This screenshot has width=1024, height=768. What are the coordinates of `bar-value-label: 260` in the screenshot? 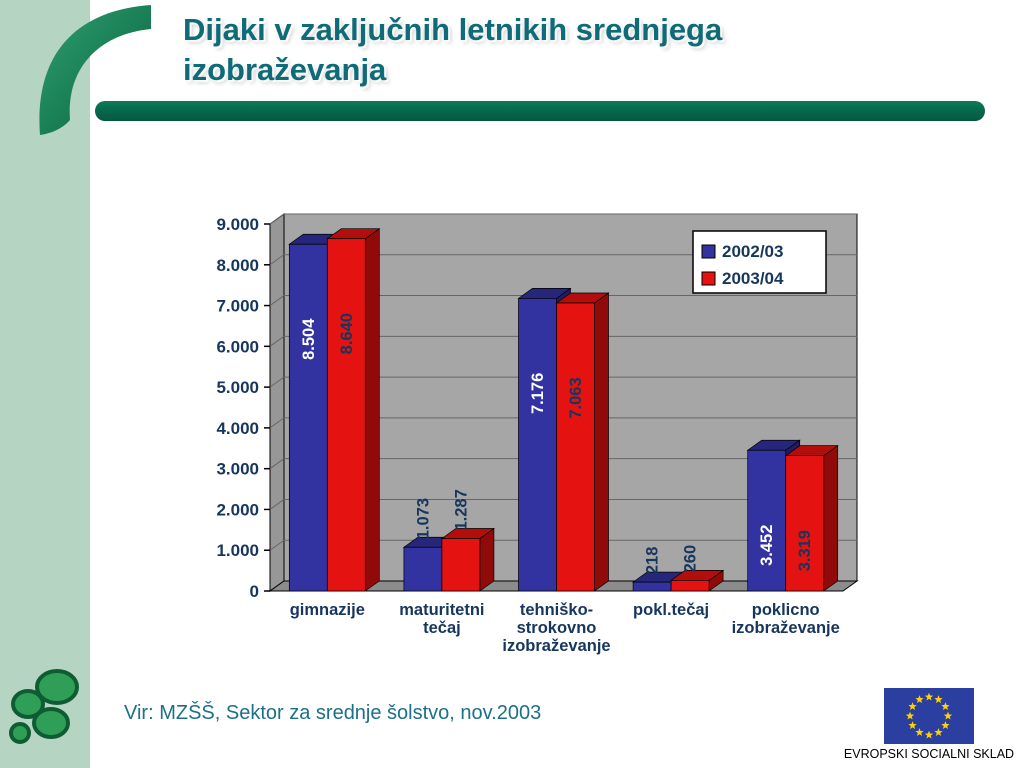 It's located at (691, 559).